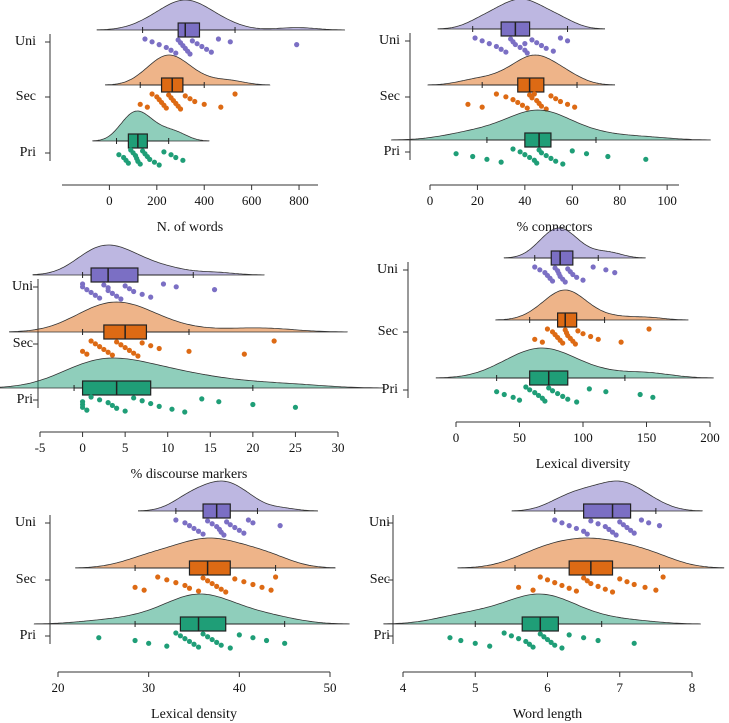 The height and width of the screenshot is (723, 729). I want to click on y-tick-label: Pri, so click(28, 635).